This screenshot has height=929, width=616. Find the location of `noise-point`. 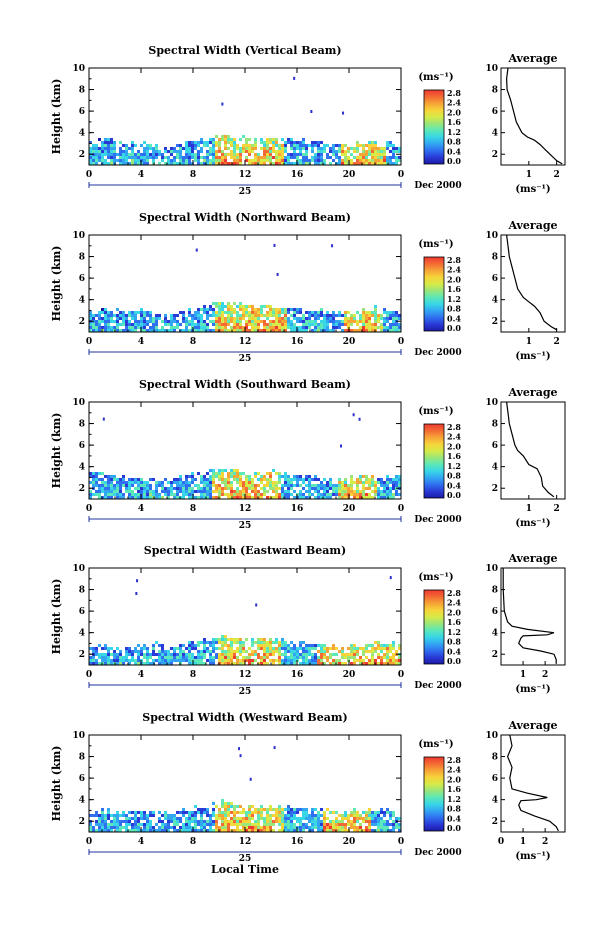

noise-point is located at coordinates (136, 594).